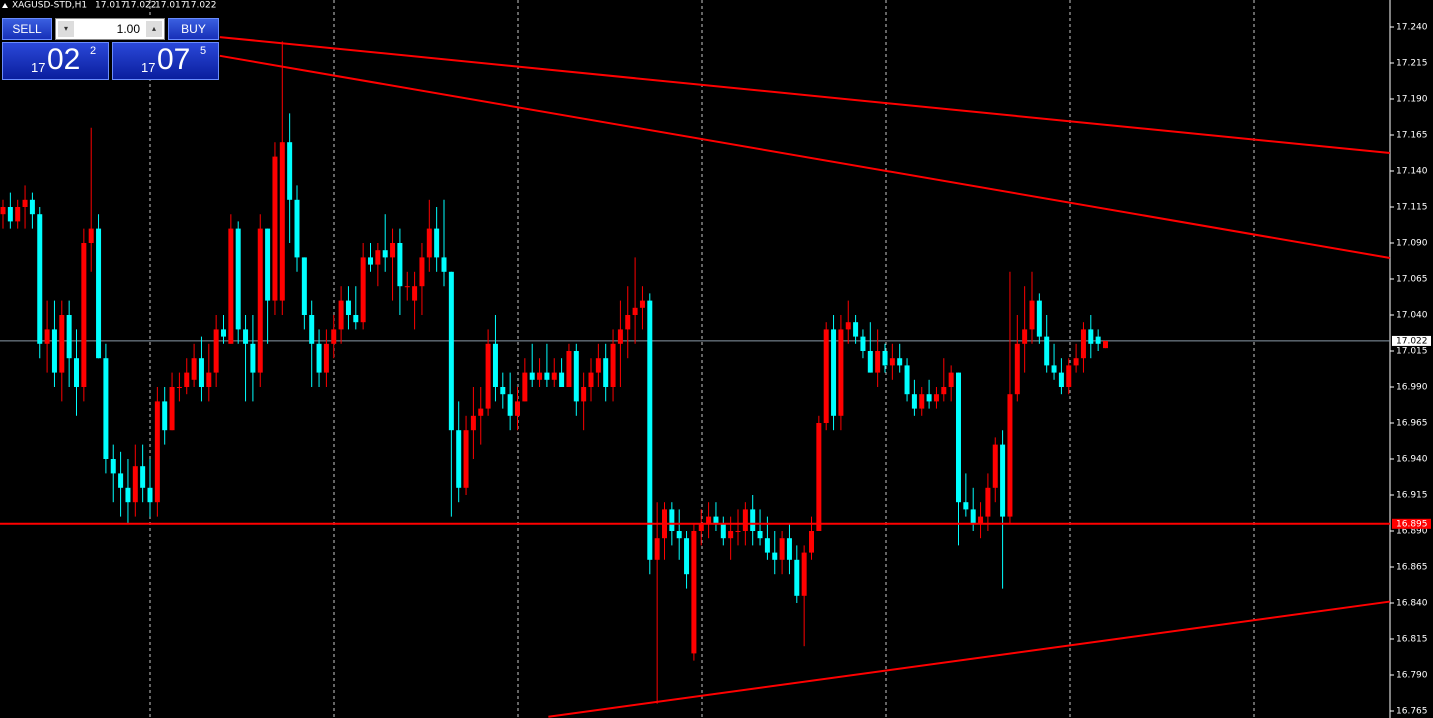 The image size is (1433, 718). Describe the element at coordinates (128, 29) in the screenshot. I see `lot-value: 1.00` at that location.